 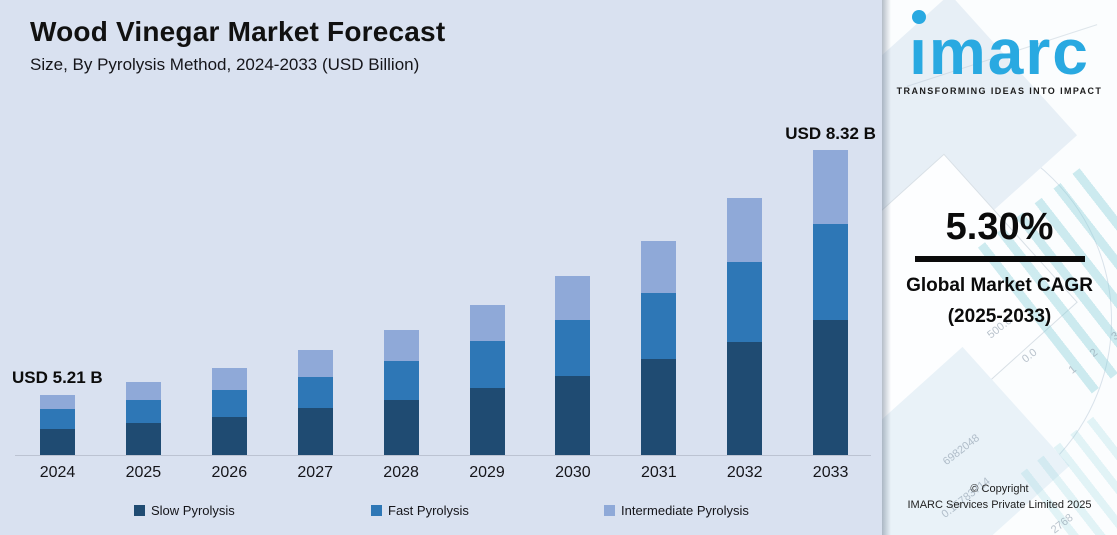 I want to click on segment-fast-pyrolysis-2027, so click(x=315, y=392).